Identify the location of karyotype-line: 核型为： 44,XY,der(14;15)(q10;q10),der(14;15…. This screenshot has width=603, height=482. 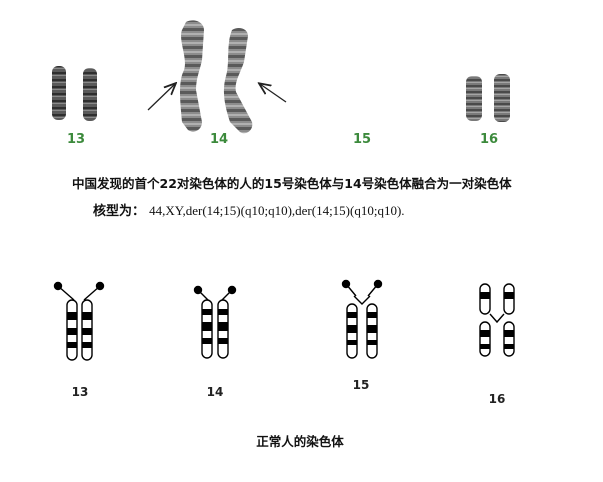
(249, 211).